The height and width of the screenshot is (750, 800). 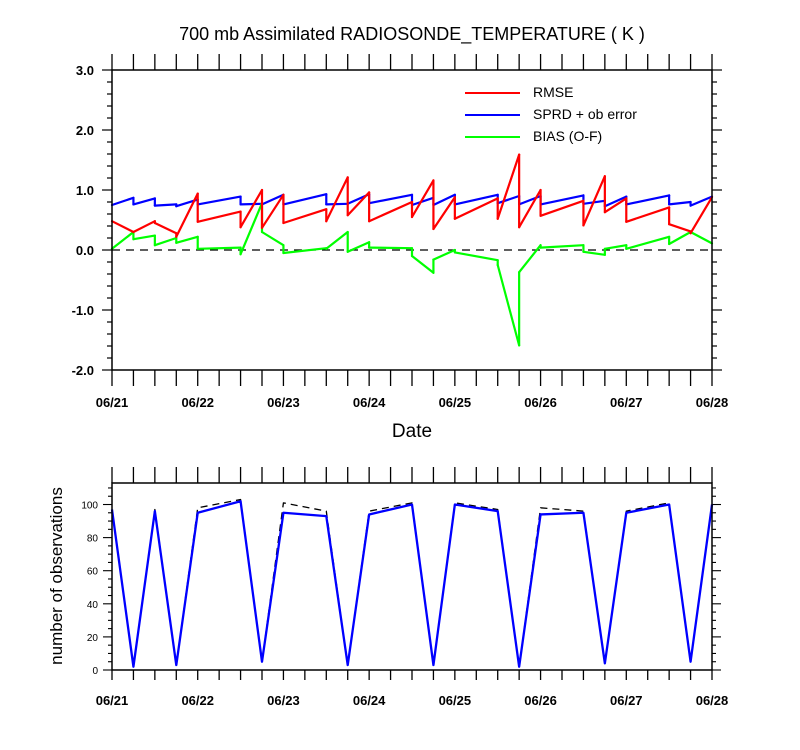 What do you see at coordinates (553, 92) in the screenshot?
I see `legend-label: RMSE` at bounding box center [553, 92].